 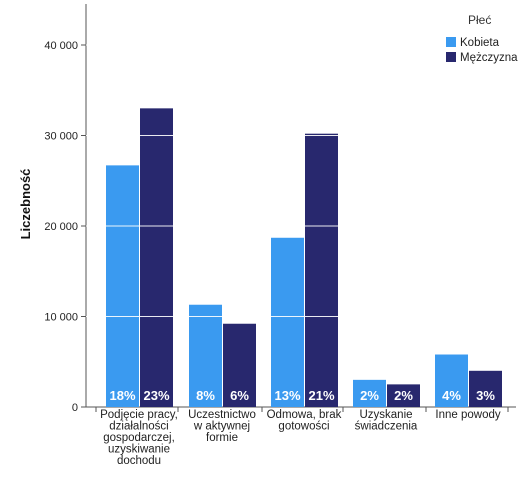 What do you see at coordinates (386, 427) in the screenshot?
I see `x-category-label-line: świadczenia` at bounding box center [386, 427].